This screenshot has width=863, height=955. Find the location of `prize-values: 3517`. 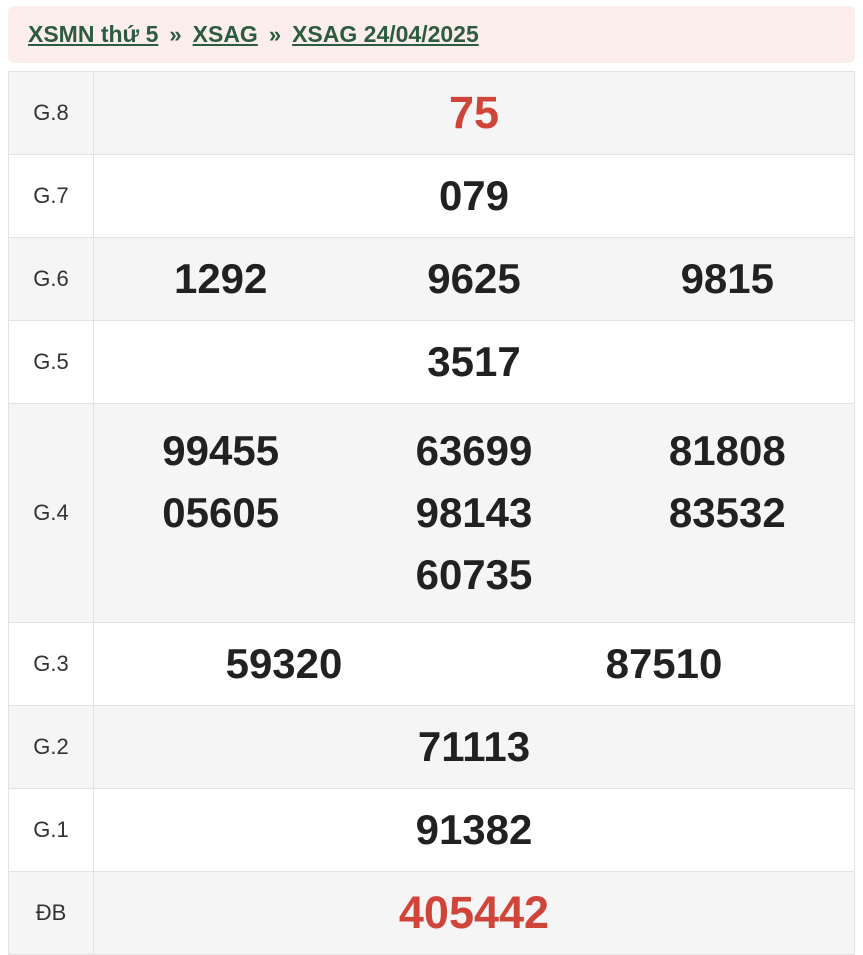

prize-values: 3517 is located at coordinates (474, 362).